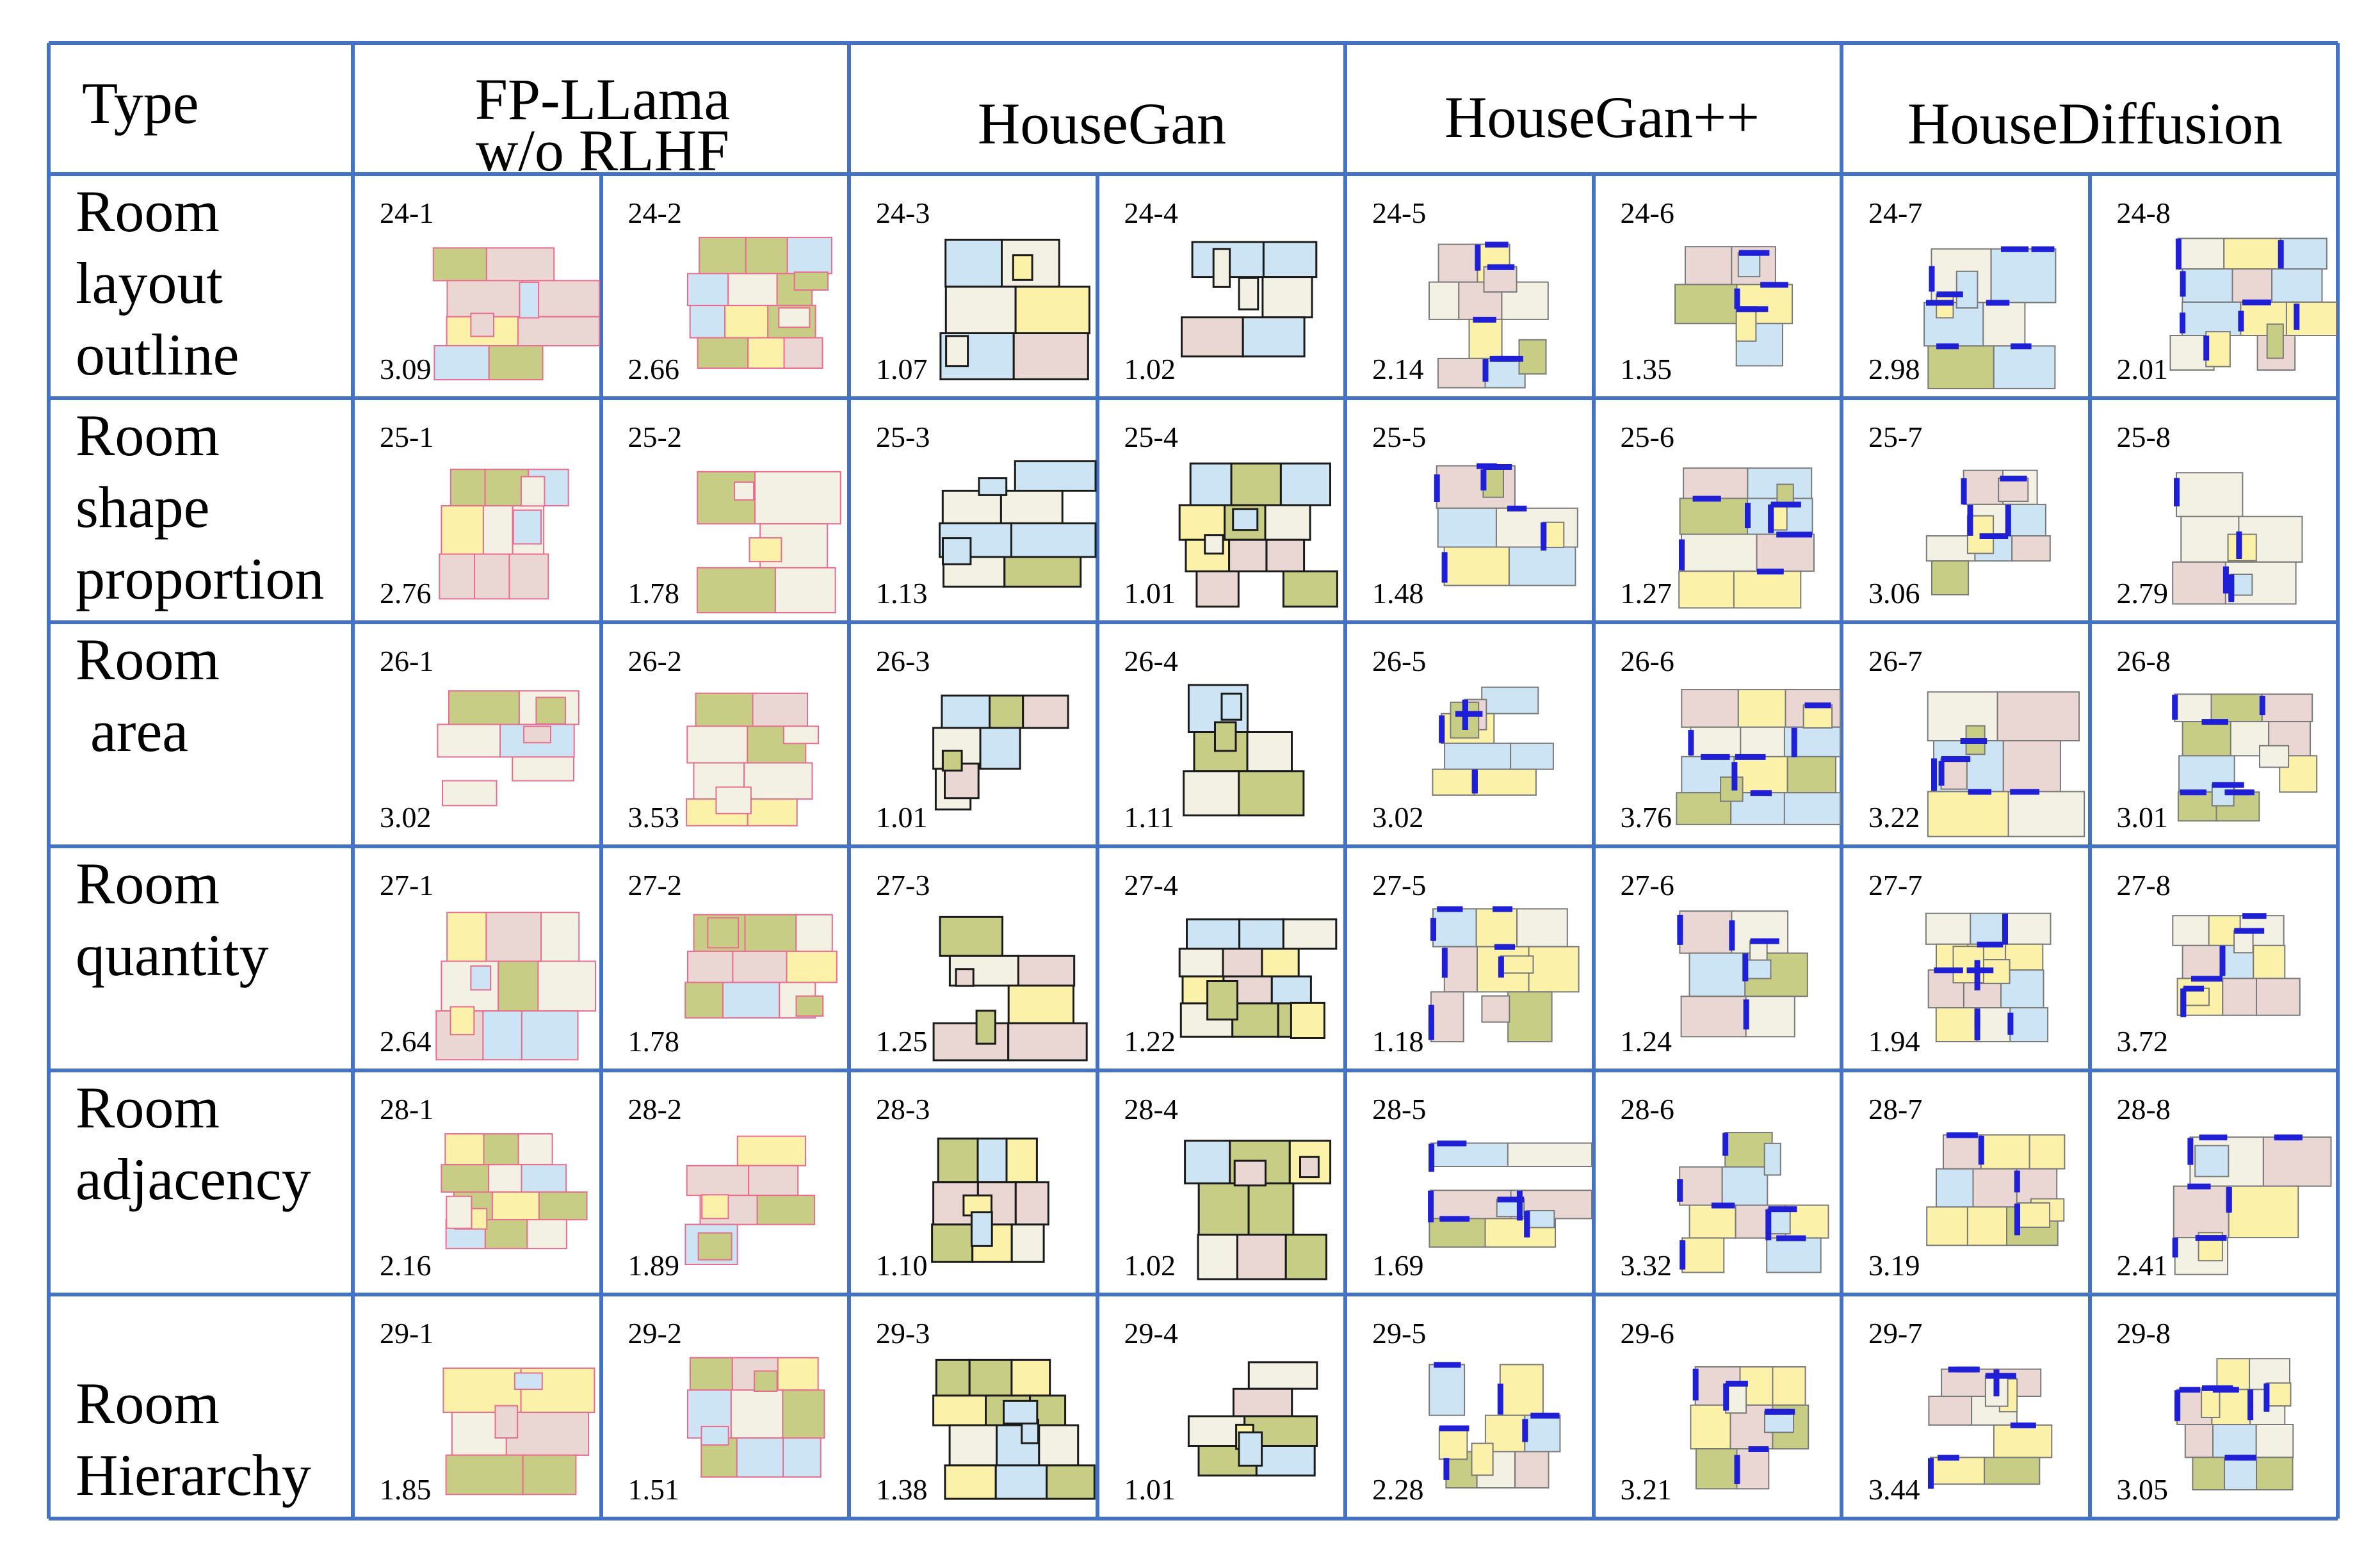 This screenshot has height=1557, width=2380. I want to click on result-cell: 25-8 2.79, so click(2222, 515).